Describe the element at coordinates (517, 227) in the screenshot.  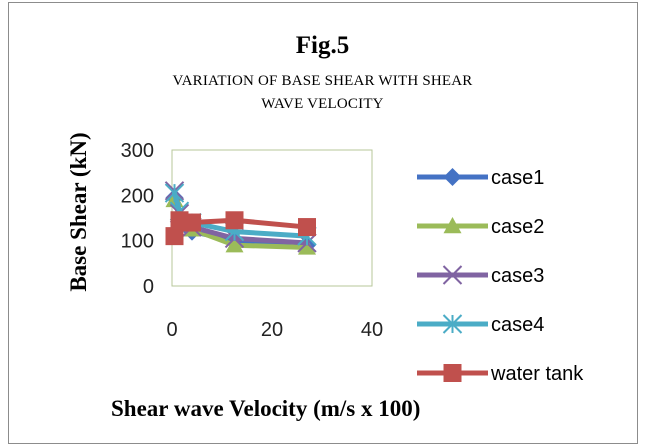
I see `legend-label: case2` at that location.